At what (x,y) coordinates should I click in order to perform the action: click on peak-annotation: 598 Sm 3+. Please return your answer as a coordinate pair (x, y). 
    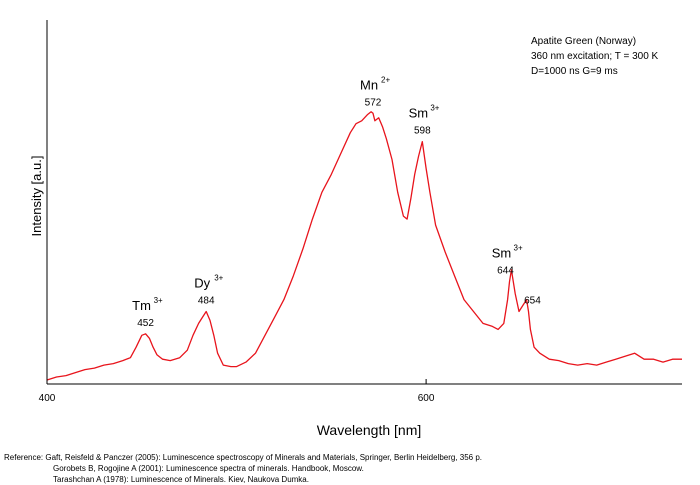
    Looking at the image, I should click on (424, 120).